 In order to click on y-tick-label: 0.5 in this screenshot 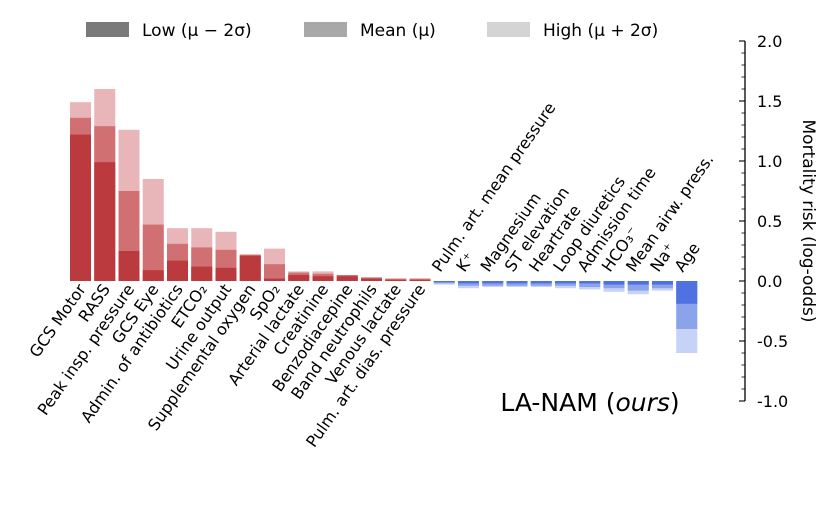, I will do `click(769, 221)`.